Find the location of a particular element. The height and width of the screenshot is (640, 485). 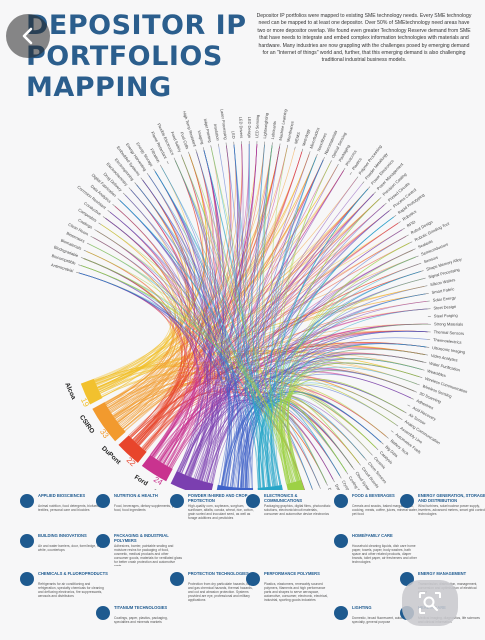

tech-need-label: LED is located at coordinates (234, 135).